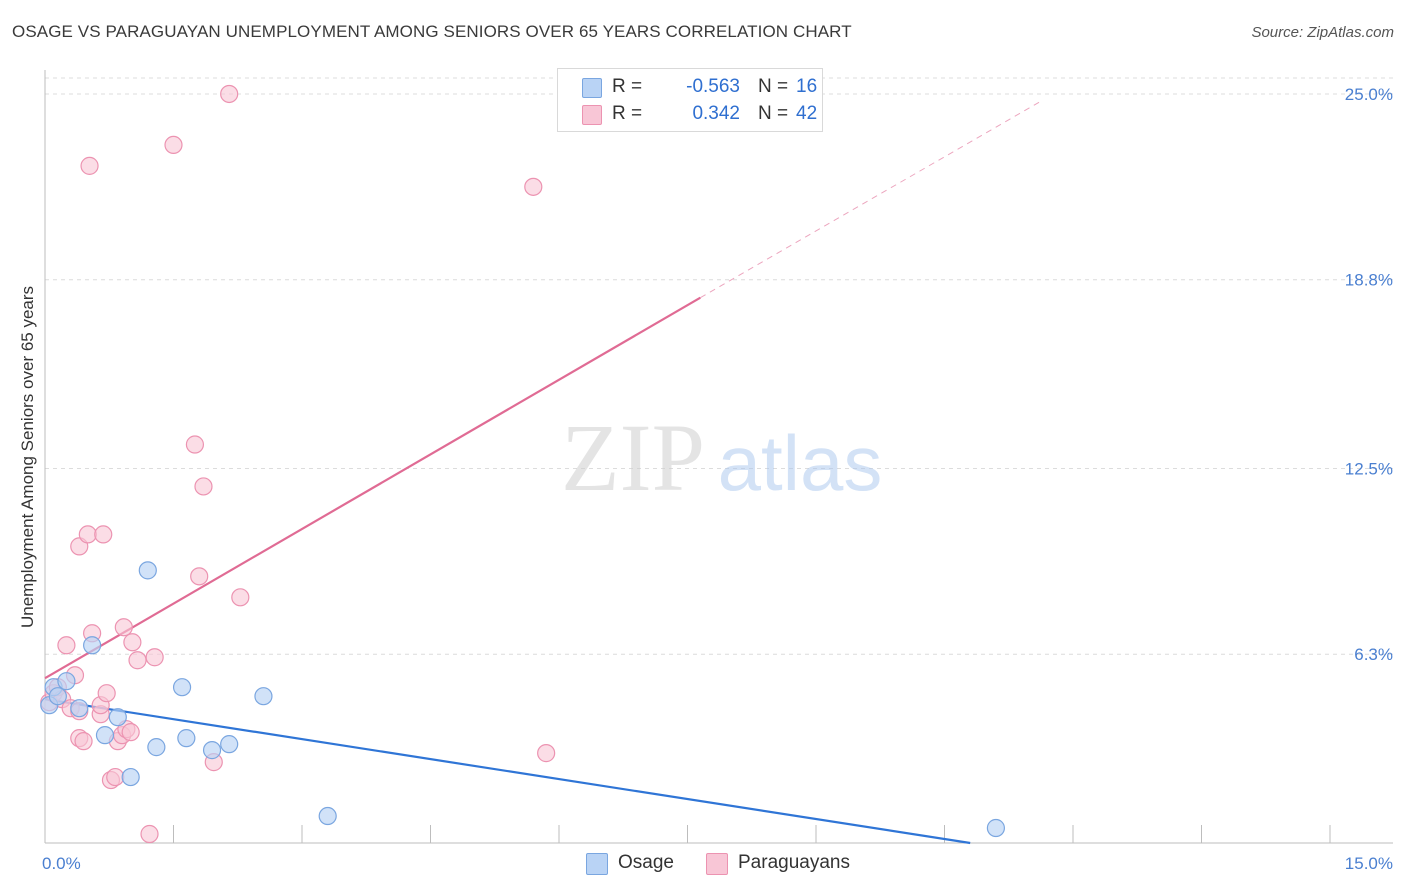 This screenshot has width=1406, height=892. I want to click on x-tick-label: 0.0%, so click(61, 863).